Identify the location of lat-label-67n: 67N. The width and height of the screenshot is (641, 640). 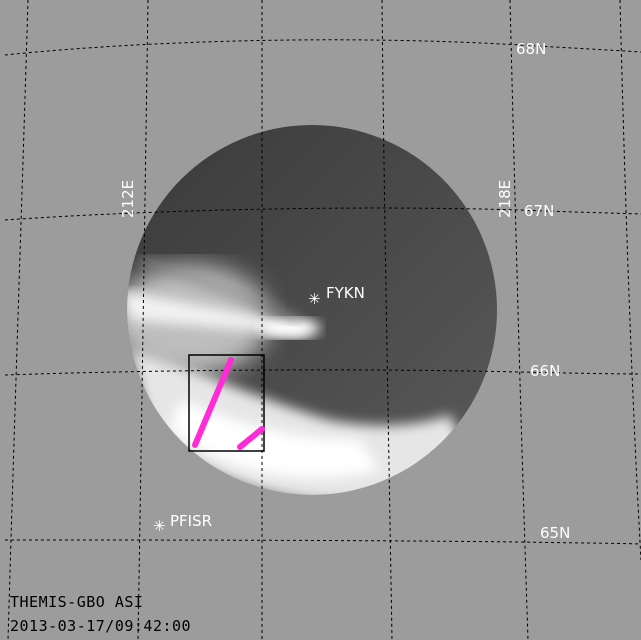
(539, 211).